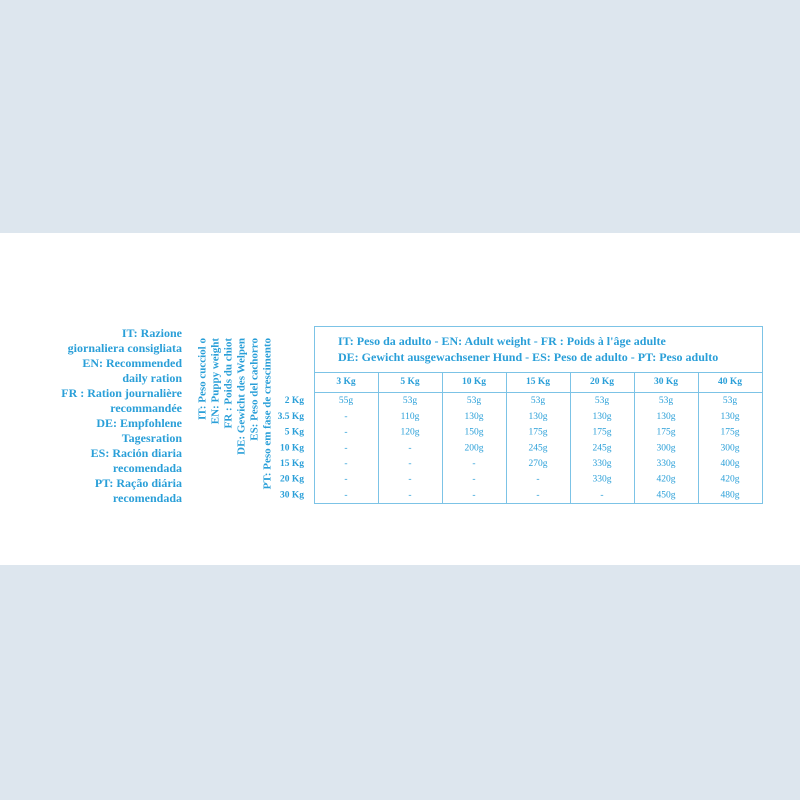 This screenshot has height=800, width=800. Describe the element at coordinates (295, 401) in the screenshot. I see `row-label: 2 Kg` at that location.